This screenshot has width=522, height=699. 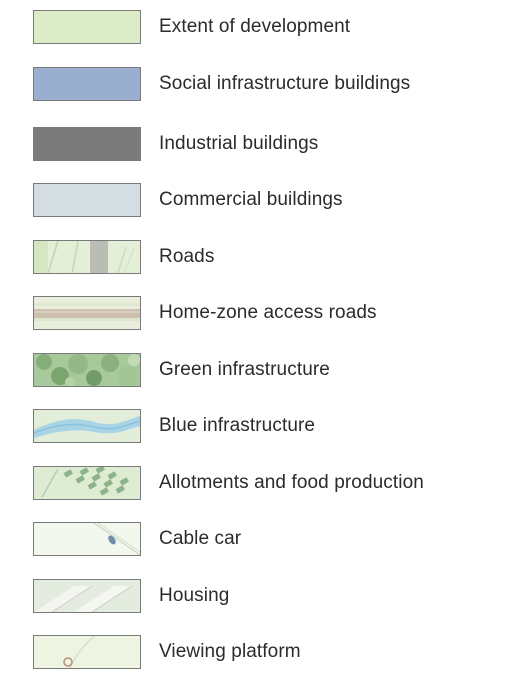 I want to click on swatch-roads, so click(x=87, y=257).